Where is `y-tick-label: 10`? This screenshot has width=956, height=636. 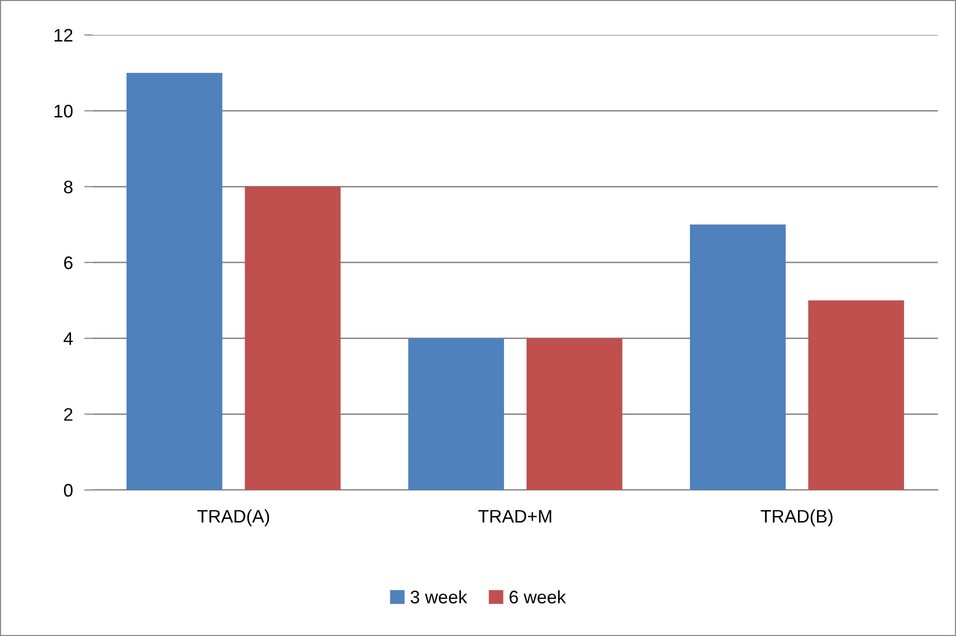
y-tick-label: 10 is located at coordinates (63, 111).